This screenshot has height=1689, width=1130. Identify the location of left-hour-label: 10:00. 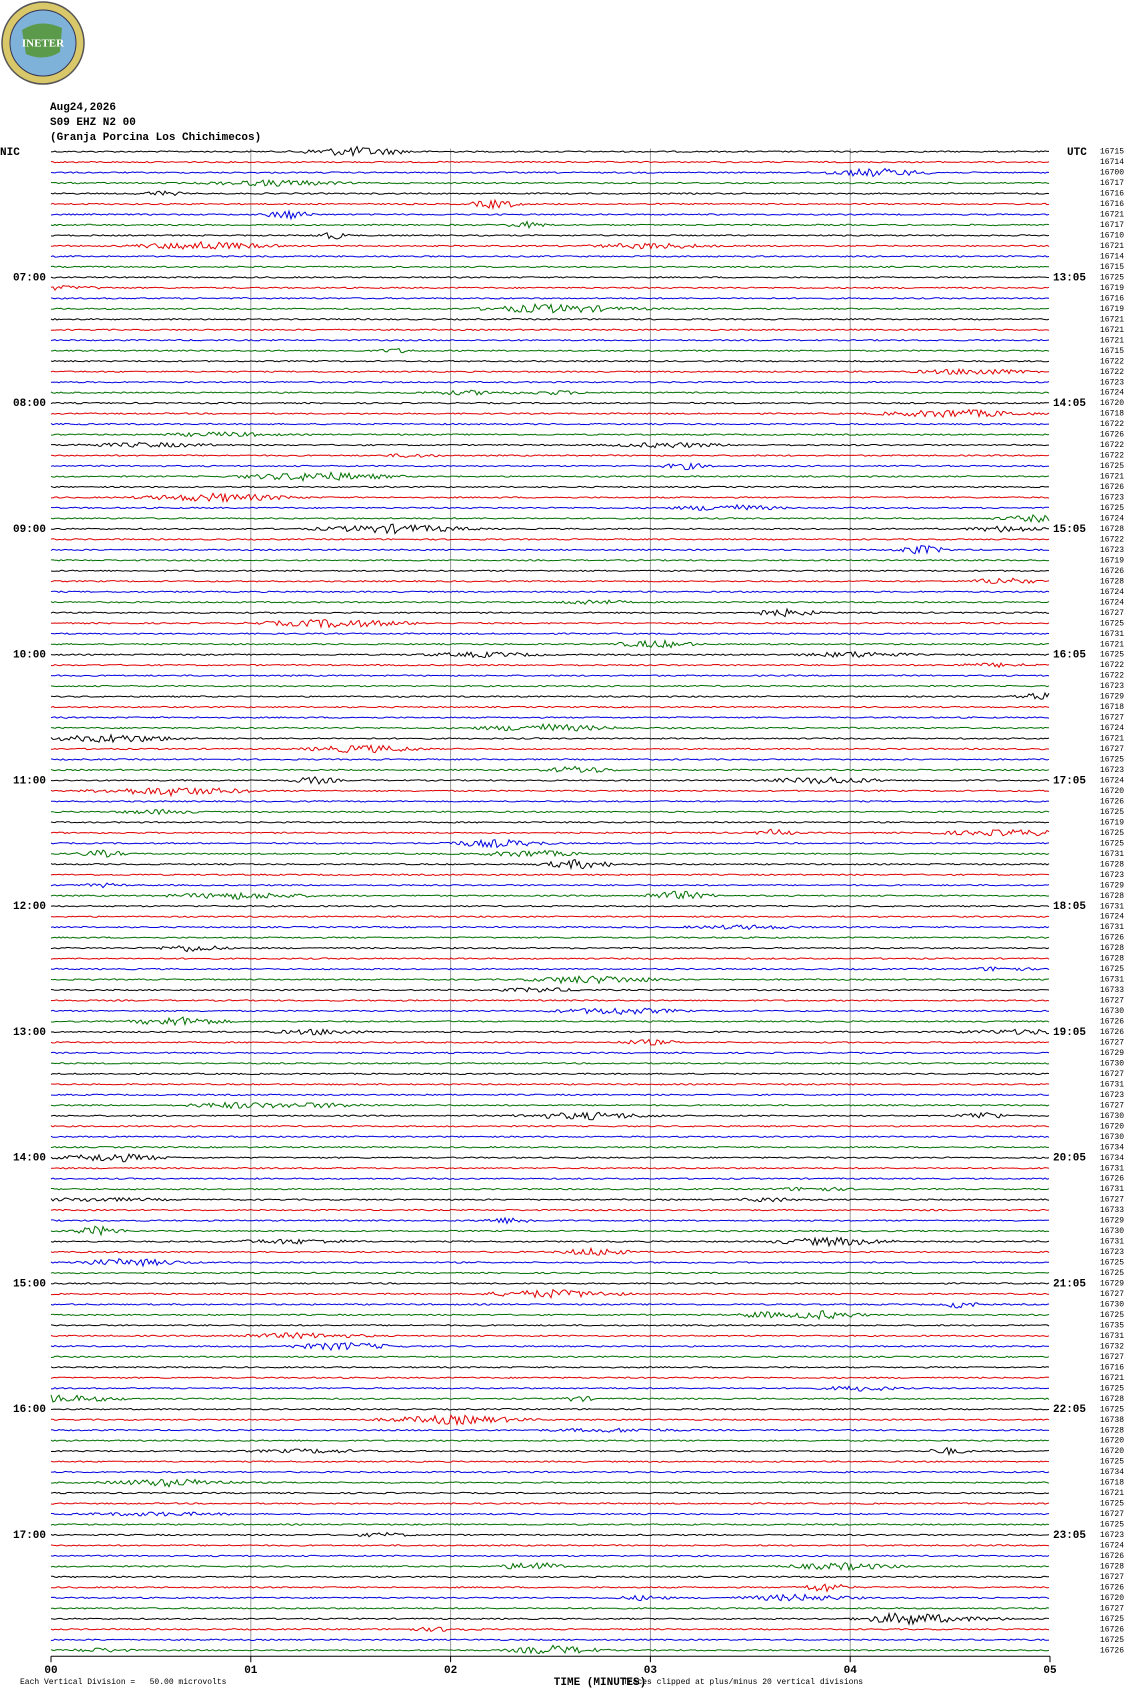
(29, 656).